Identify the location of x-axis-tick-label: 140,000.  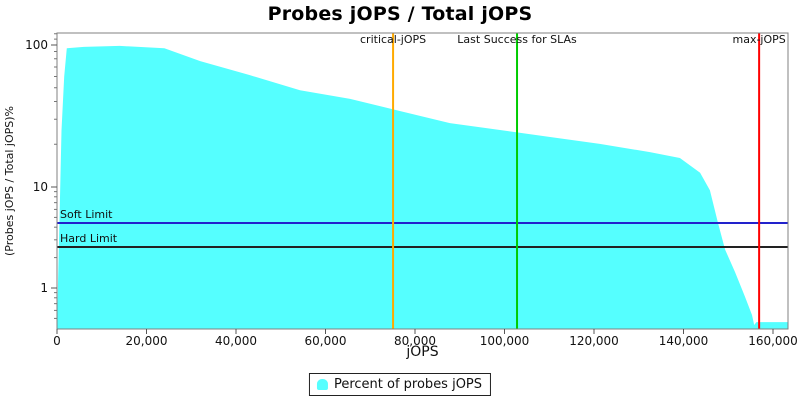
(684, 341).